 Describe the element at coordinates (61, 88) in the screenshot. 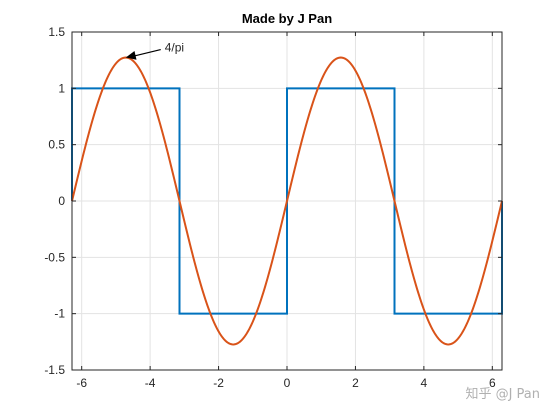

I see `y-tick-label: 1` at that location.